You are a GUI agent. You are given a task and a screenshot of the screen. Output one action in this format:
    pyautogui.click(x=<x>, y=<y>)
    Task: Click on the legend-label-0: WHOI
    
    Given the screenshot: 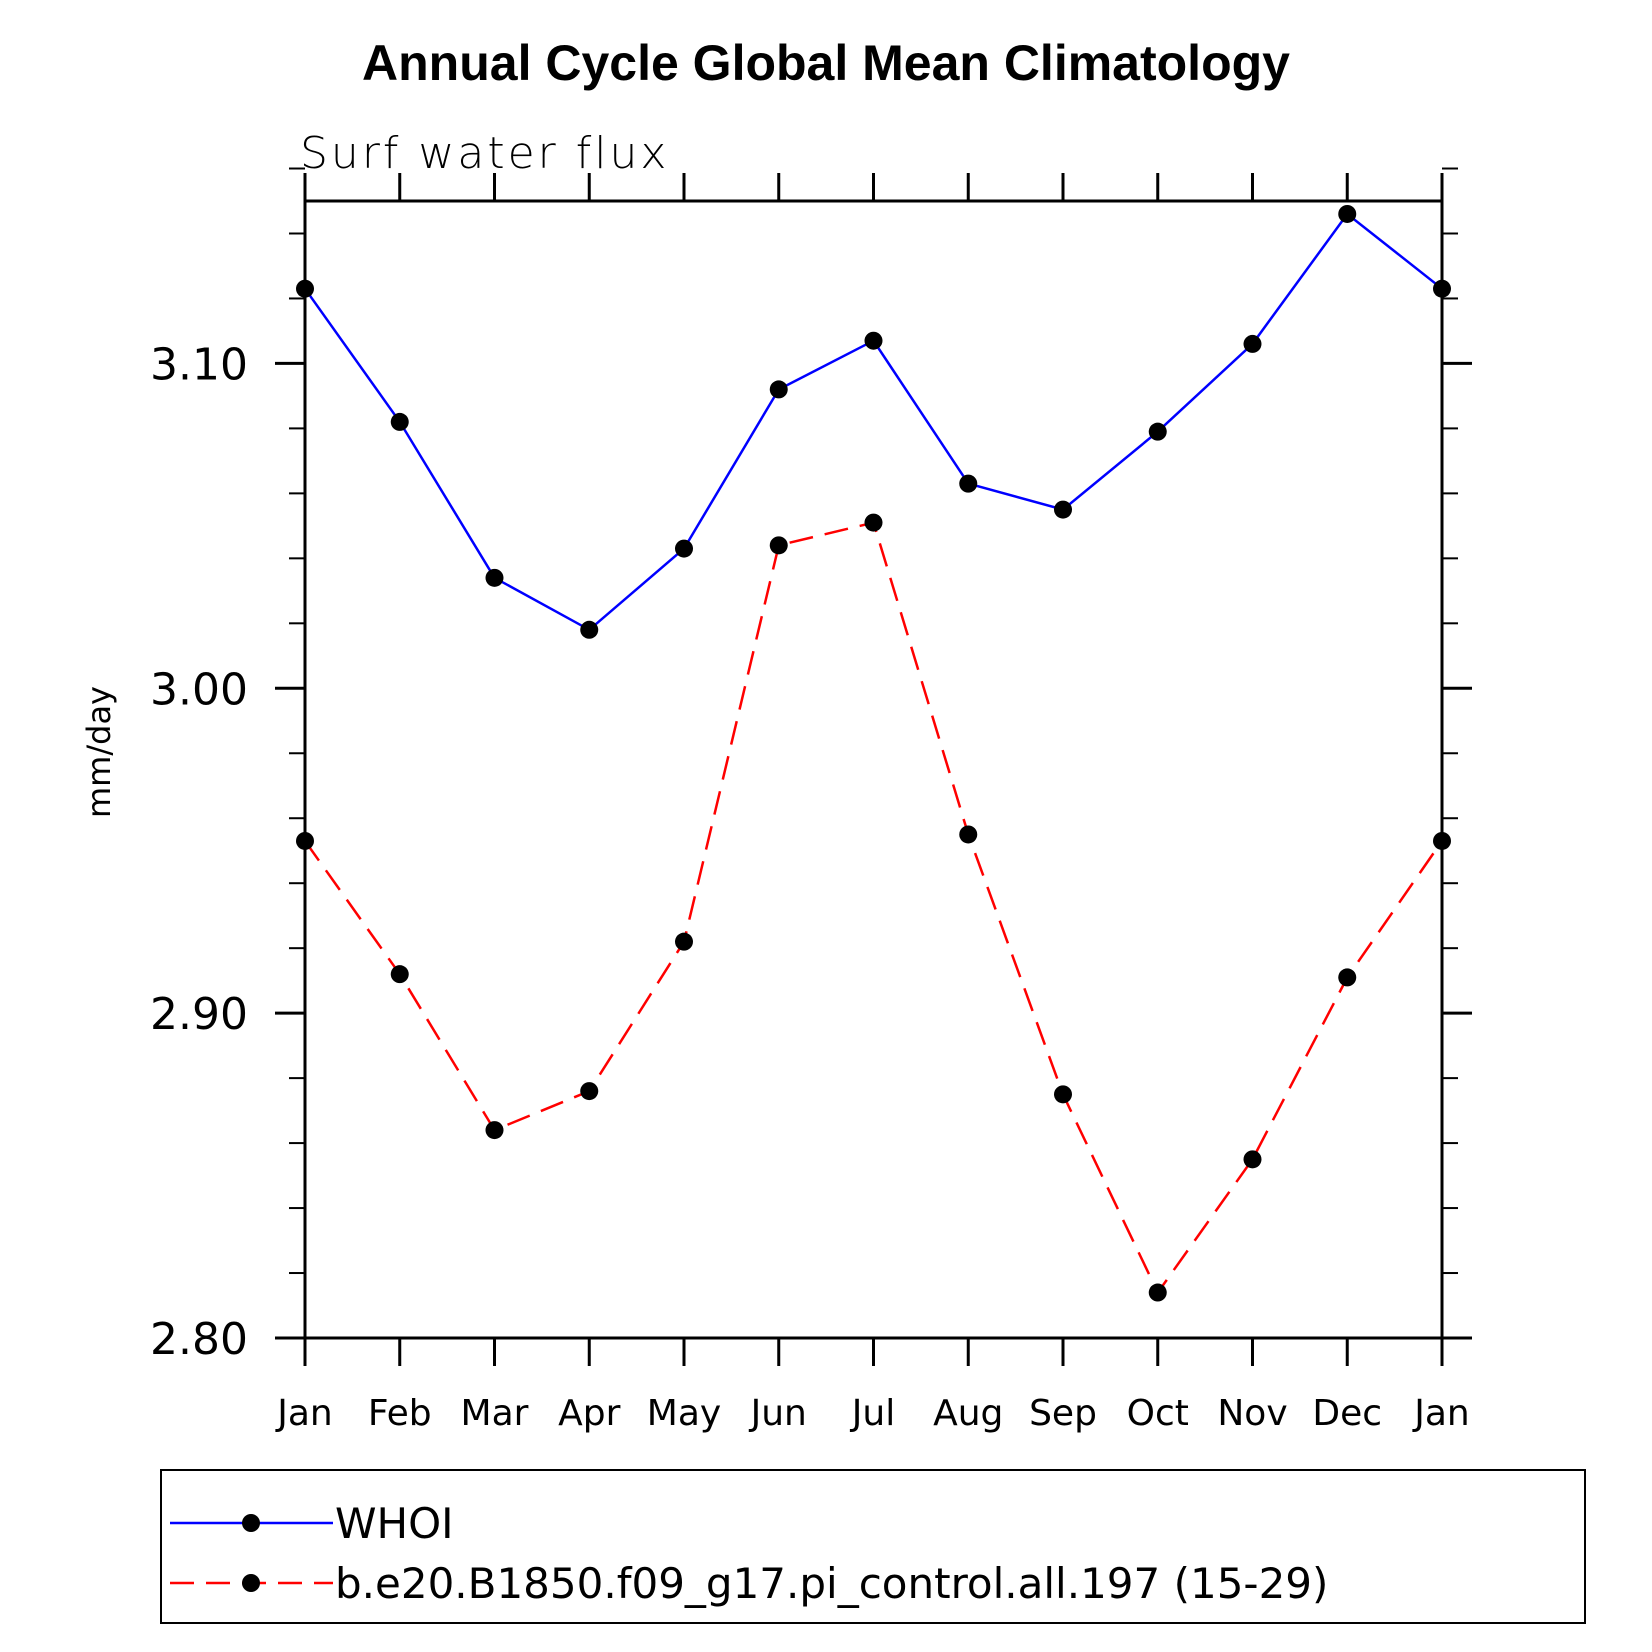 What is the action you would take?
    pyautogui.click(x=394, y=1523)
    